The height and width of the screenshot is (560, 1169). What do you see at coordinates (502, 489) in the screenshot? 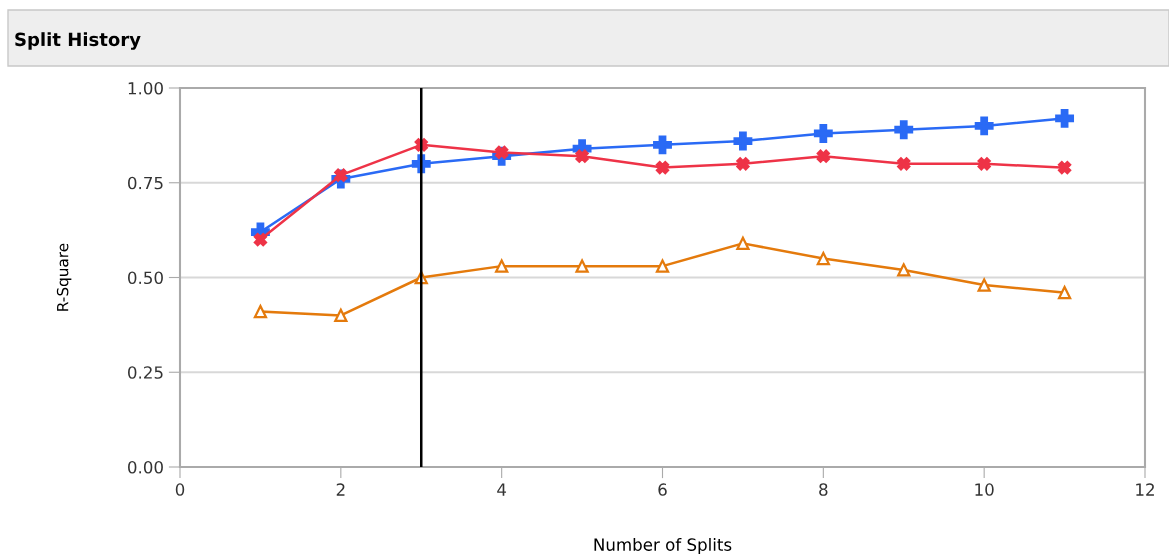
I see `x-tick-label: 4` at bounding box center [502, 489].